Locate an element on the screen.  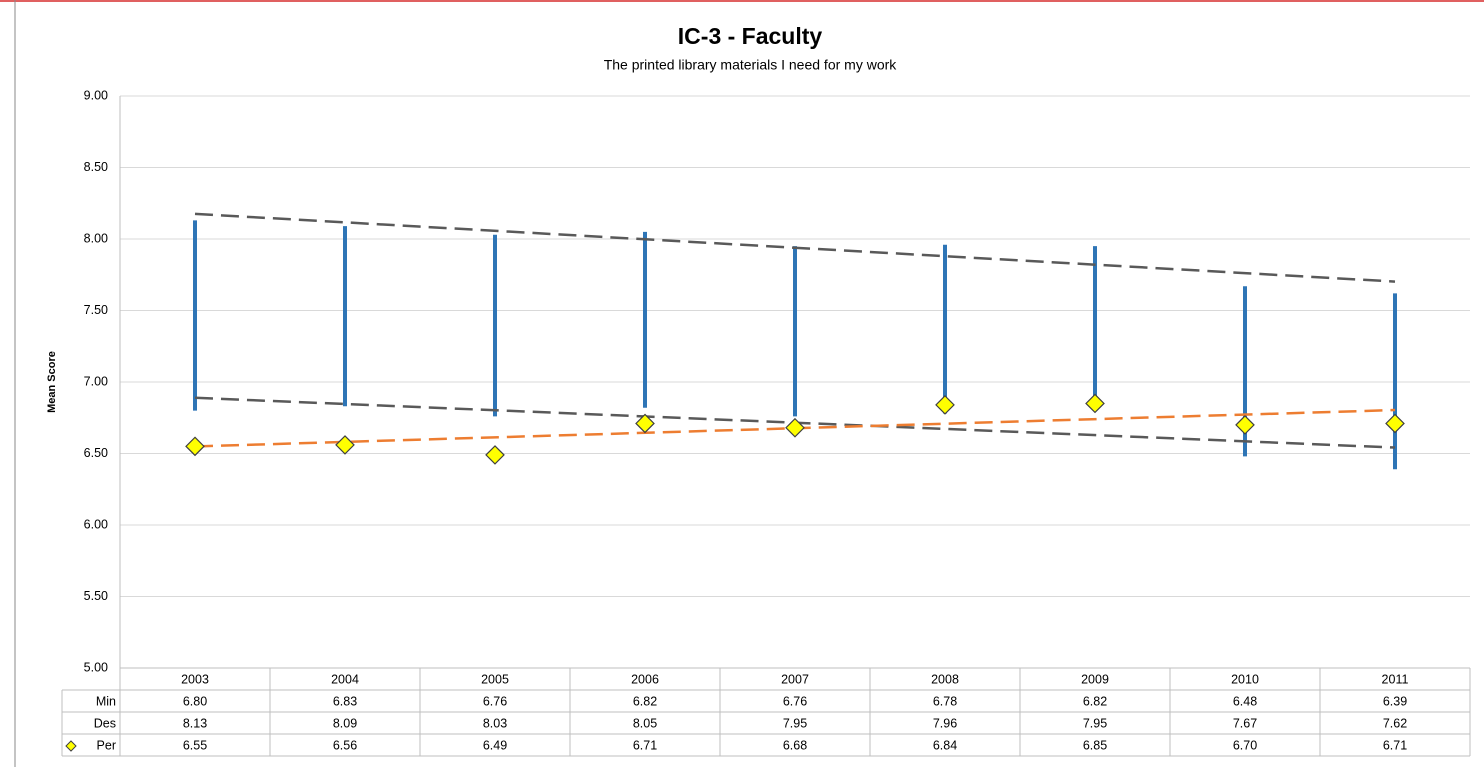
data-label: 6.49 is located at coordinates (495, 745).